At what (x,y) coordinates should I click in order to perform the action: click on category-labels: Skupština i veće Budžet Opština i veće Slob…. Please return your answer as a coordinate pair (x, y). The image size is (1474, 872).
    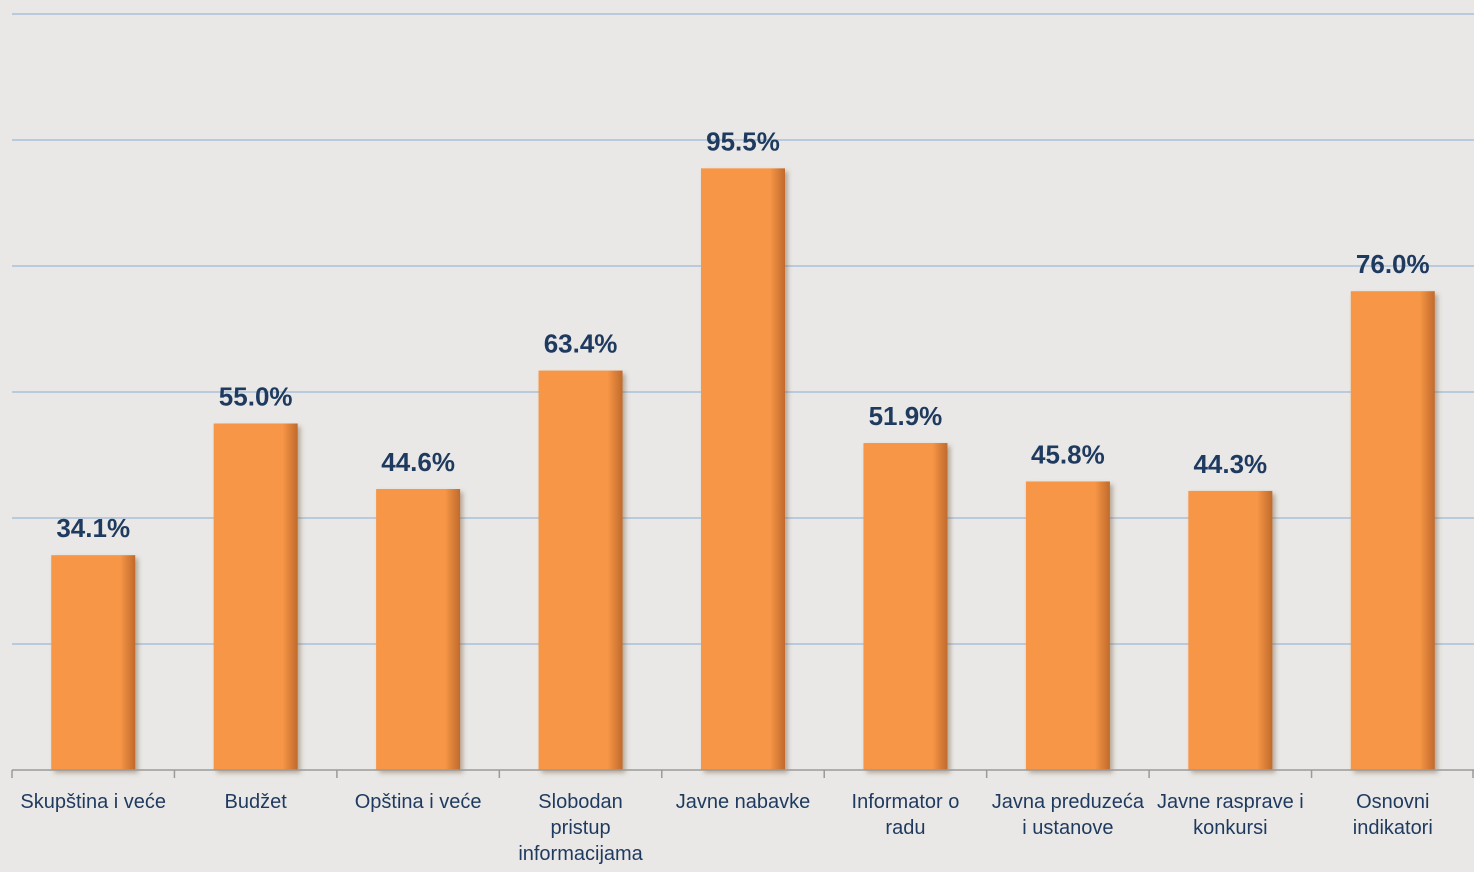
    Looking at the image, I should click on (726, 828).